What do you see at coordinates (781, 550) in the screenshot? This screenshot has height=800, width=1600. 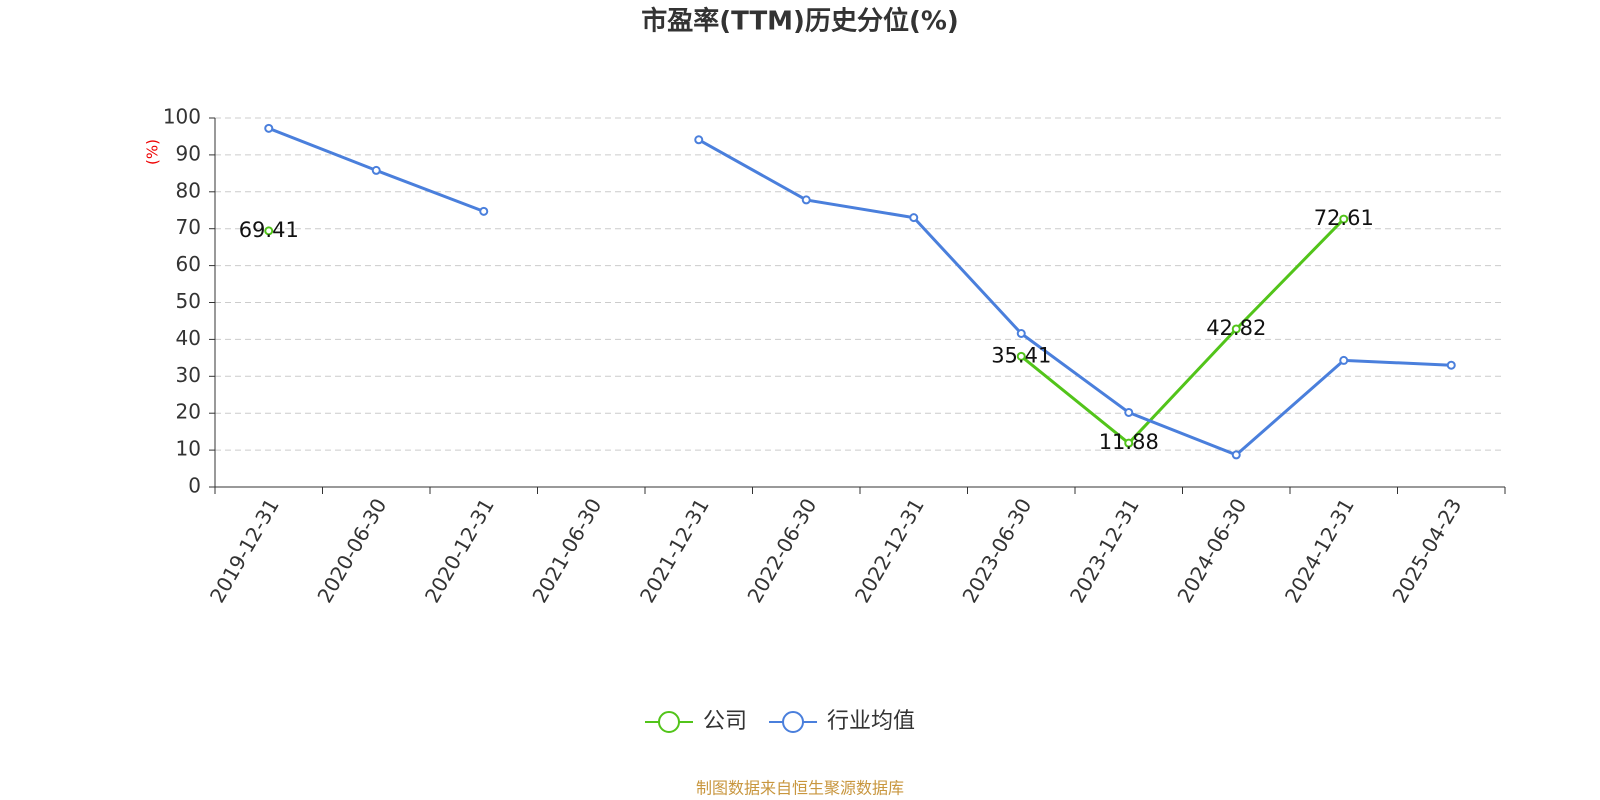 I see `x-tick-label: 2022-06-30` at bounding box center [781, 550].